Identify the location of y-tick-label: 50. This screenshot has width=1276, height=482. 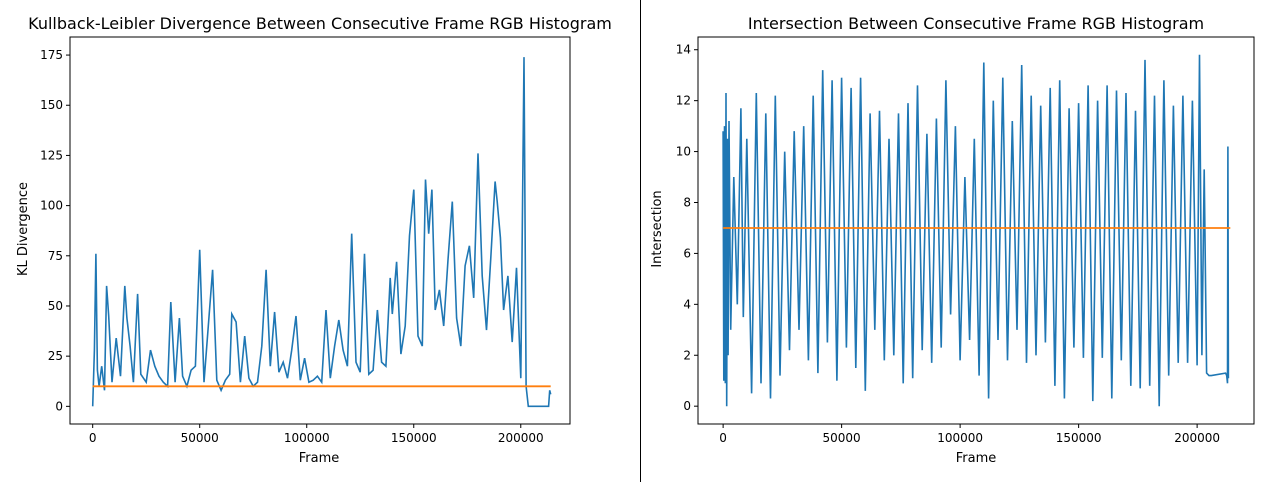
(55, 306).